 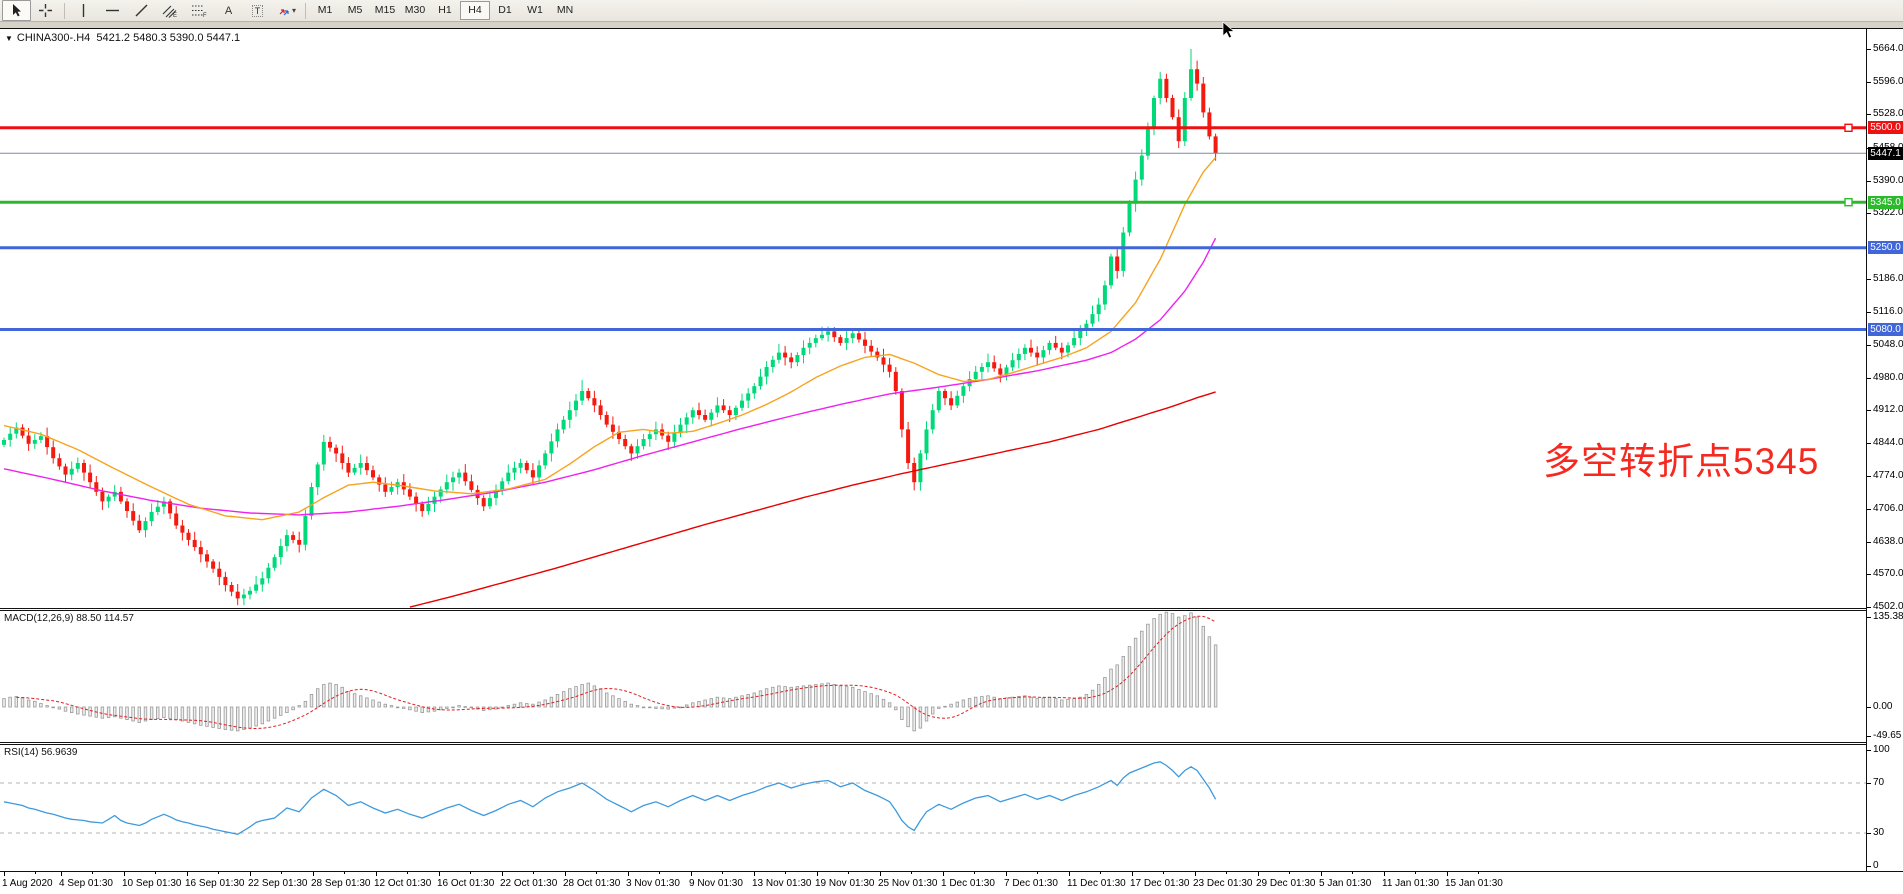 What do you see at coordinates (228, 10) in the screenshot?
I see `tool-text-button: A` at bounding box center [228, 10].